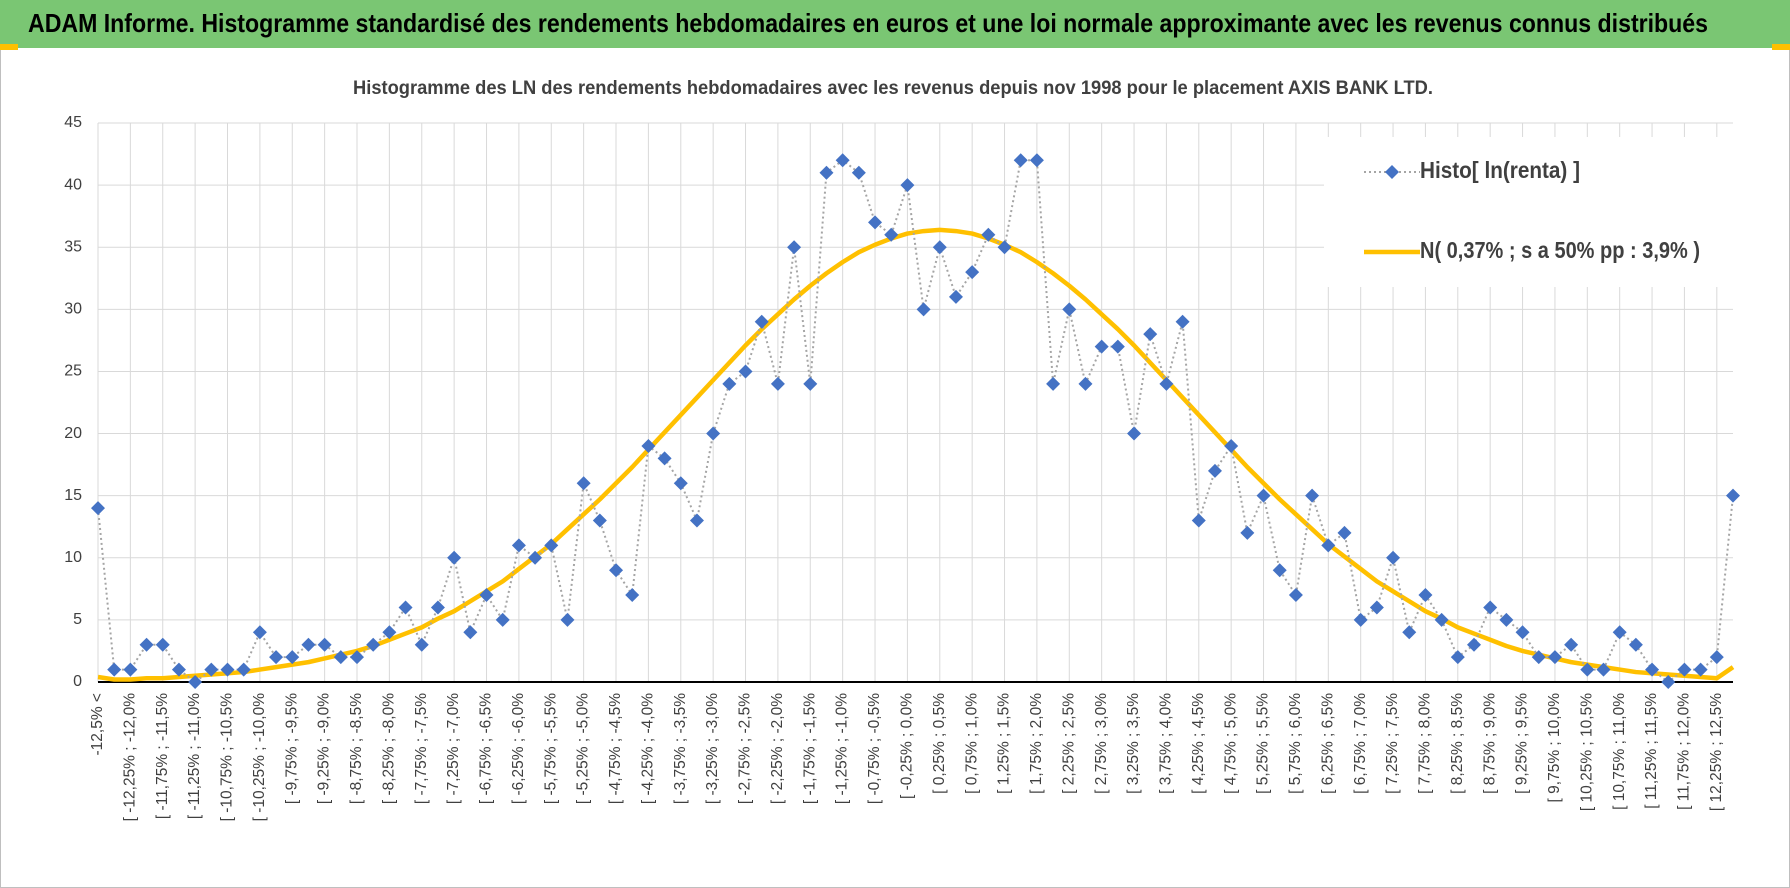 This screenshot has height=888, width=1790. Describe the element at coordinates (421, 748) in the screenshot. I see `x-tick-label: [ -7,75% ; -7,5%` at that location.